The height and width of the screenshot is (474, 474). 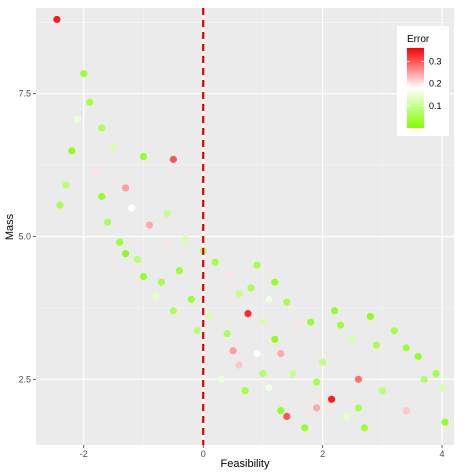 I want to click on y-axis-ticks: 2.5 5.0 7.5, so click(x=27, y=236).